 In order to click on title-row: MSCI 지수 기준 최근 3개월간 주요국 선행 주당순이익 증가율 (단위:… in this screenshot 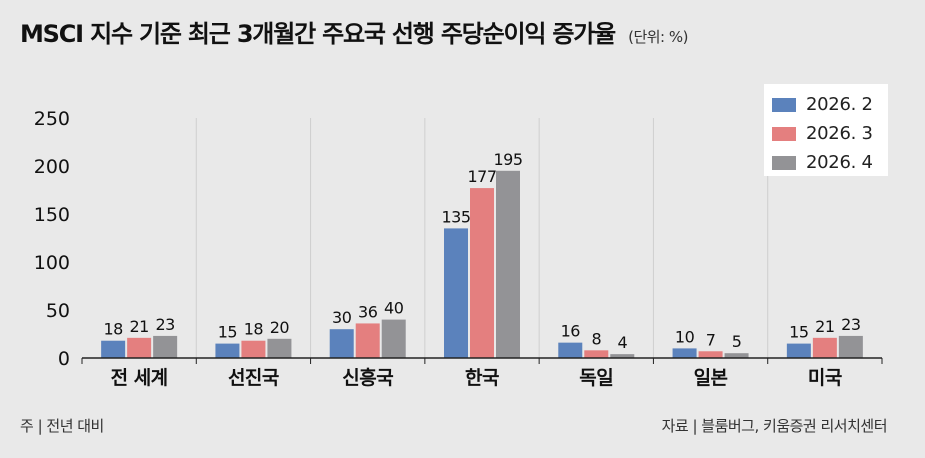, I will do `click(354, 31)`.